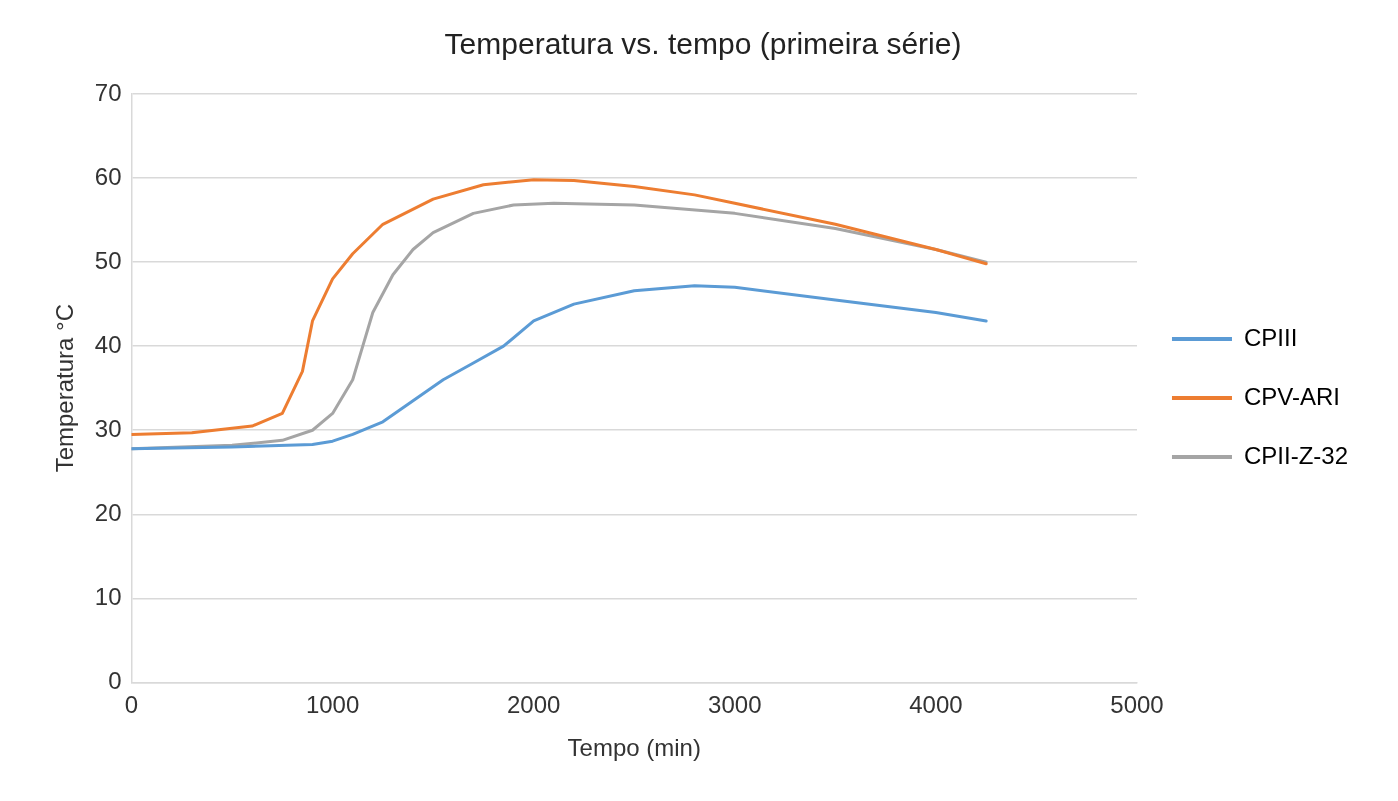 Image resolution: width=1398 pixels, height=801 pixels. Describe the element at coordinates (332, 705) in the screenshot. I see `x-tick-label: 1000` at that location.